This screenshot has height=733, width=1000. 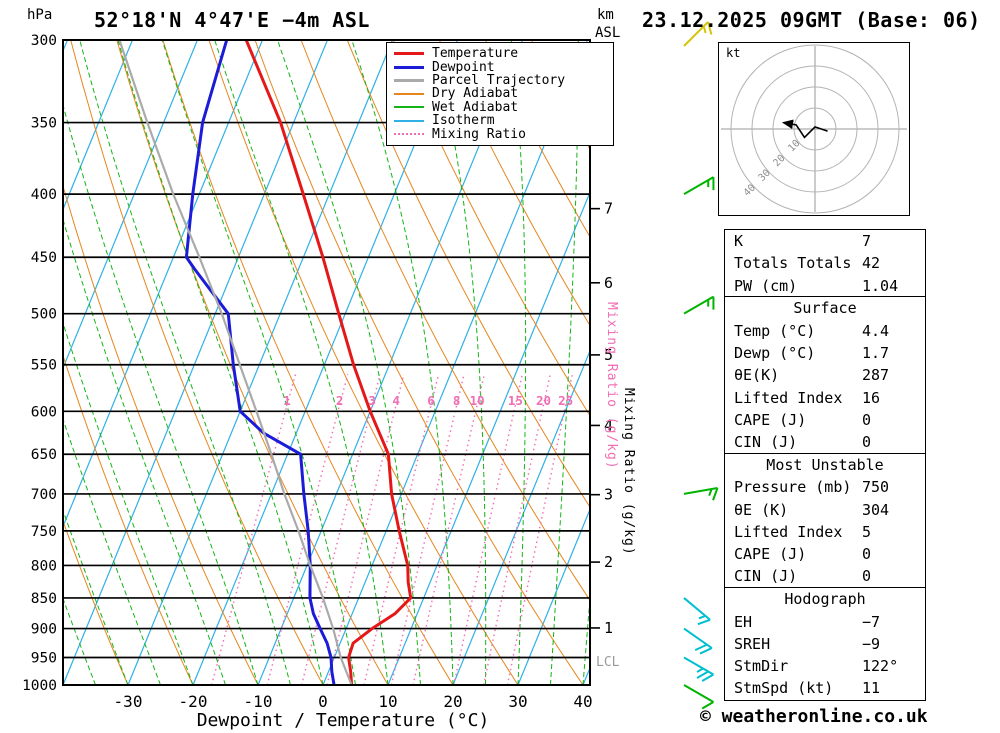 What do you see at coordinates (193, 701) in the screenshot?
I see `temp-tick-label: -20` at bounding box center [193, 701].